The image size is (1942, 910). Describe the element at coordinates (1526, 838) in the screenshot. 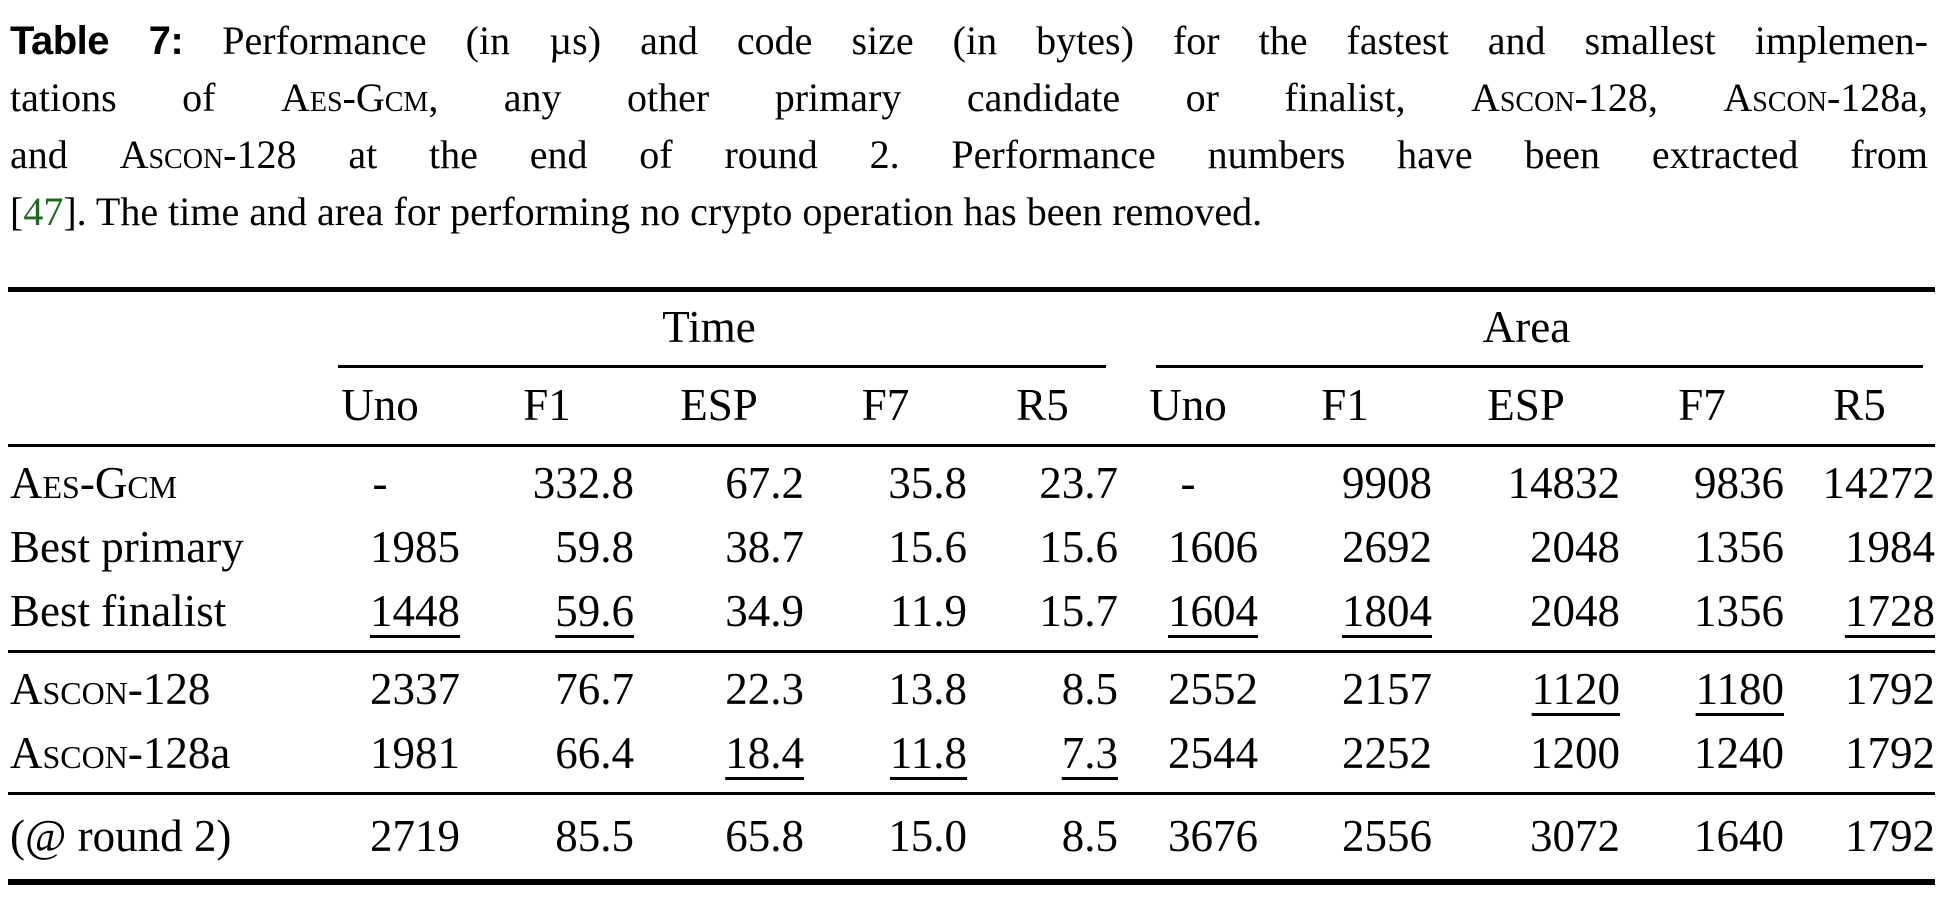

I see `cell: 3072` at that location.